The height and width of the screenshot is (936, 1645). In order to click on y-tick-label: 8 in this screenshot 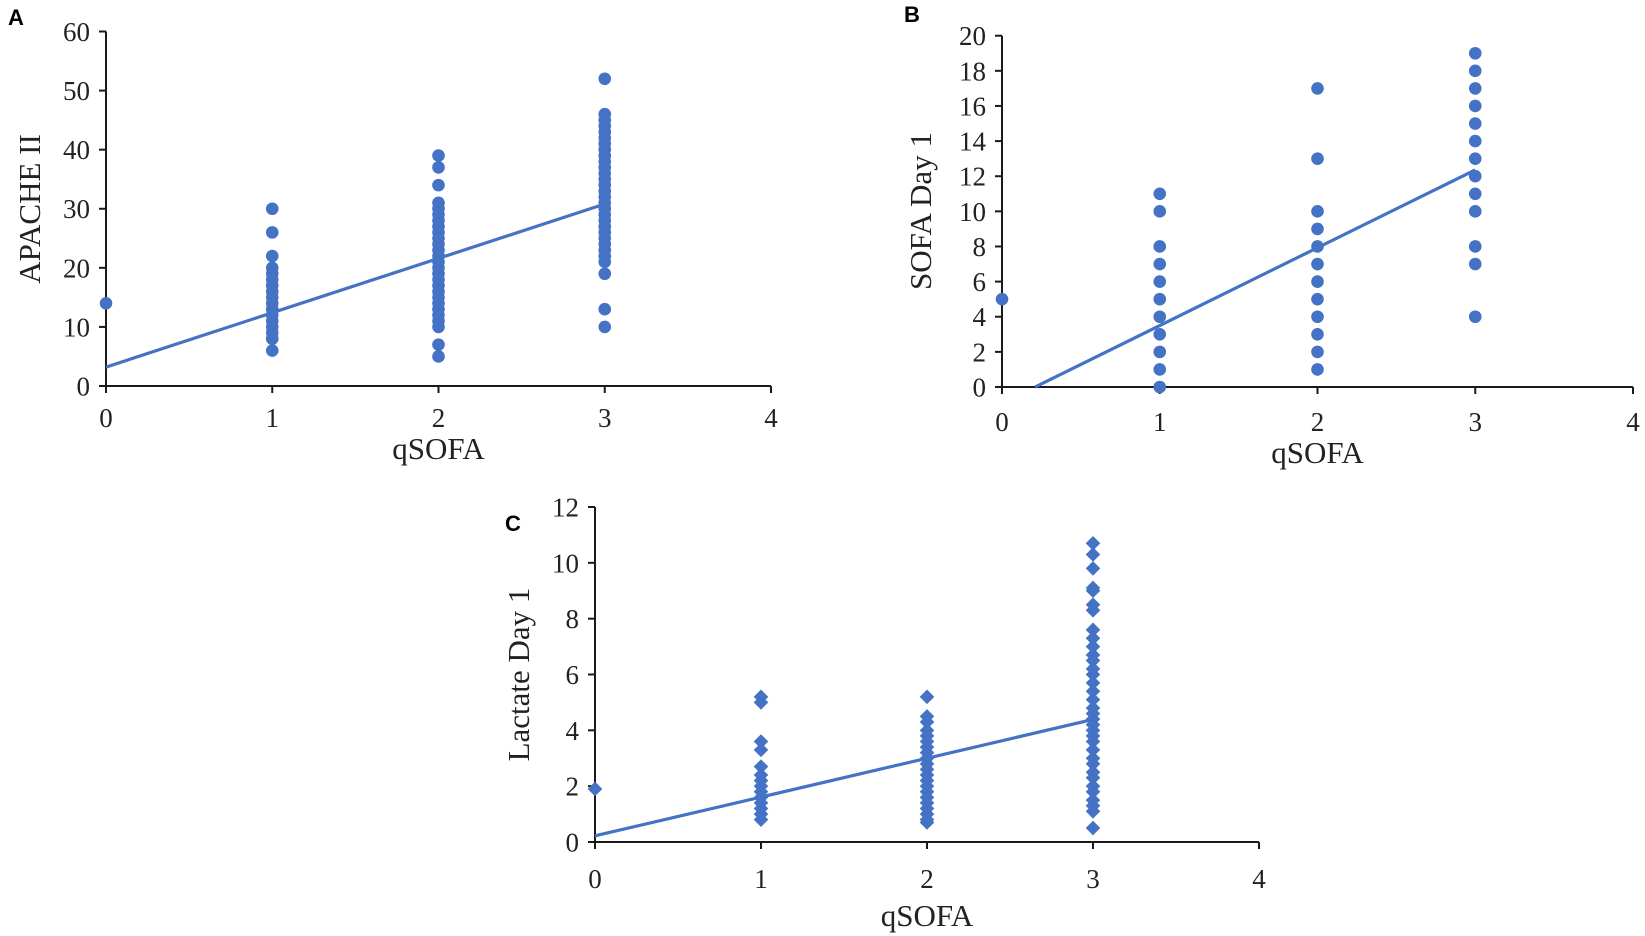, I will do `click(573, 619)`.